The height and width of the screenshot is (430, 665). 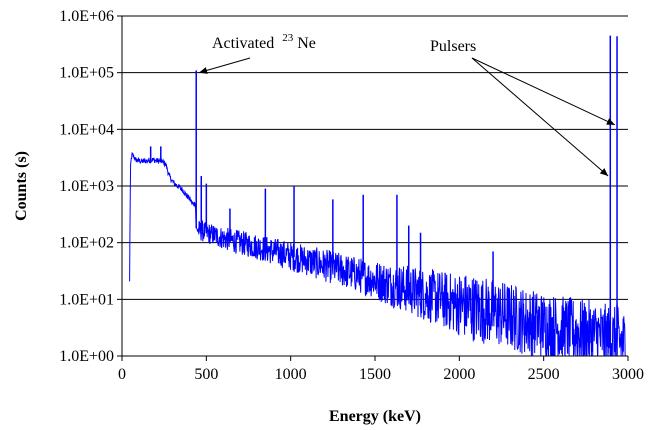 I want to click on annotation-ne-text: Ne, so click(x=306, y=43).